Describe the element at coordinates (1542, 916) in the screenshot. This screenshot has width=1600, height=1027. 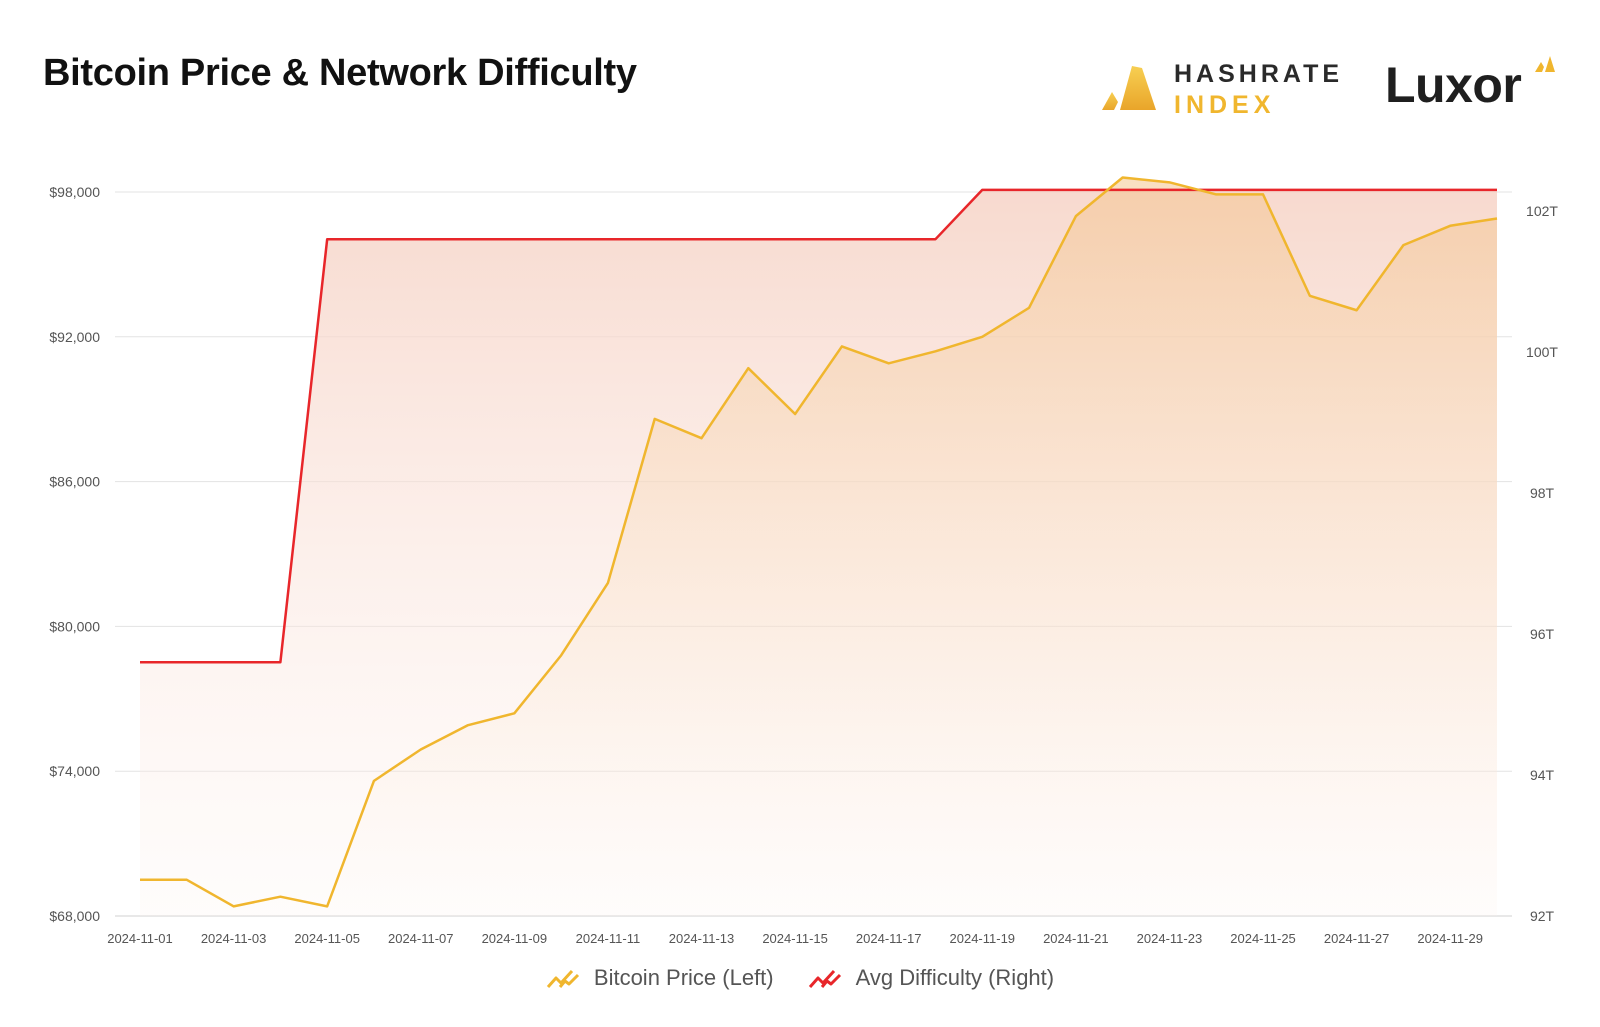
I see `y-right-tick-label: 92T` at that location.